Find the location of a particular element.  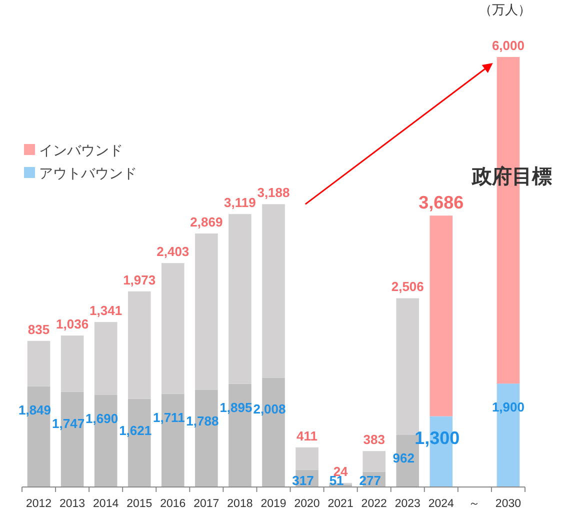

data-label: 2,008 is located at coordinates (269, 409).